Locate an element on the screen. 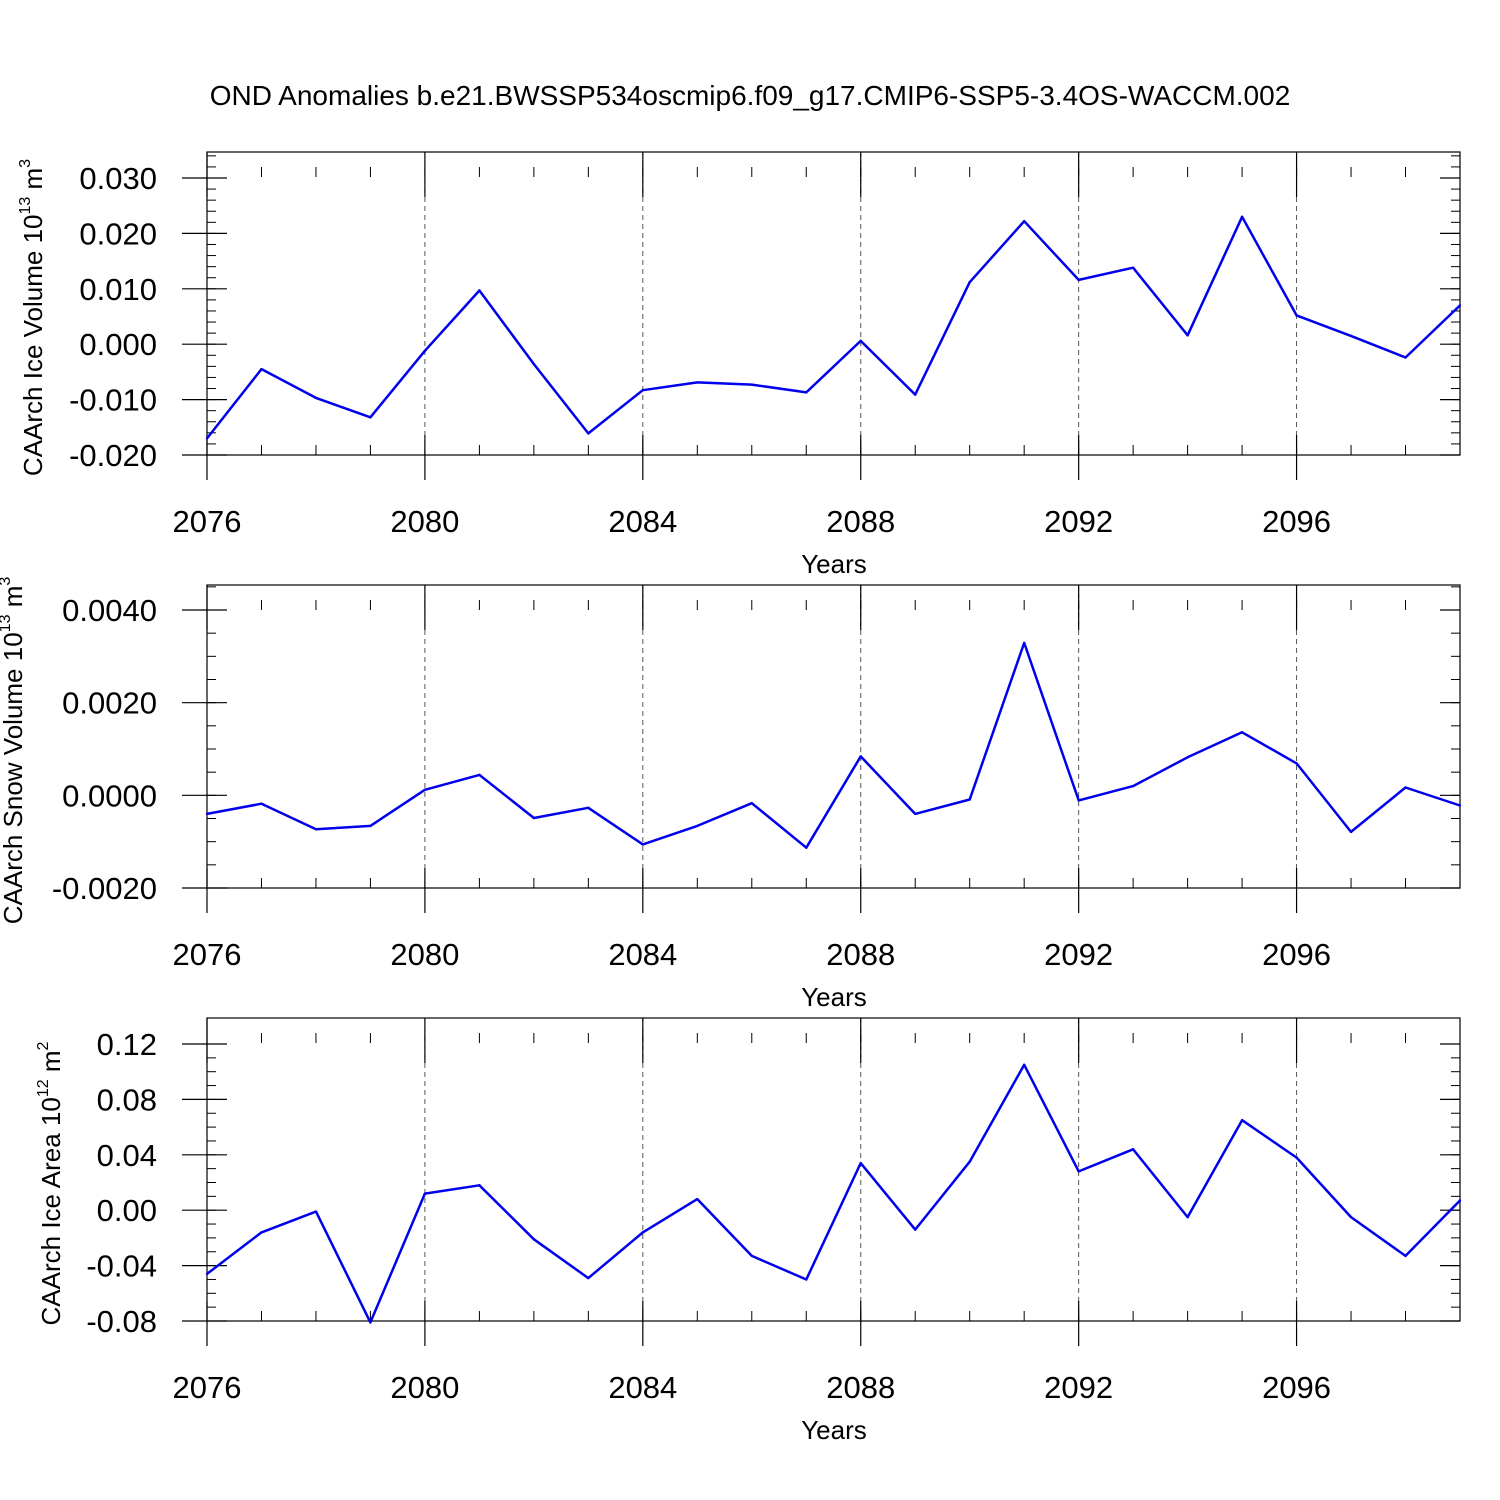  y-tick-label: -0.04 is located at coordinates (121, 1266).